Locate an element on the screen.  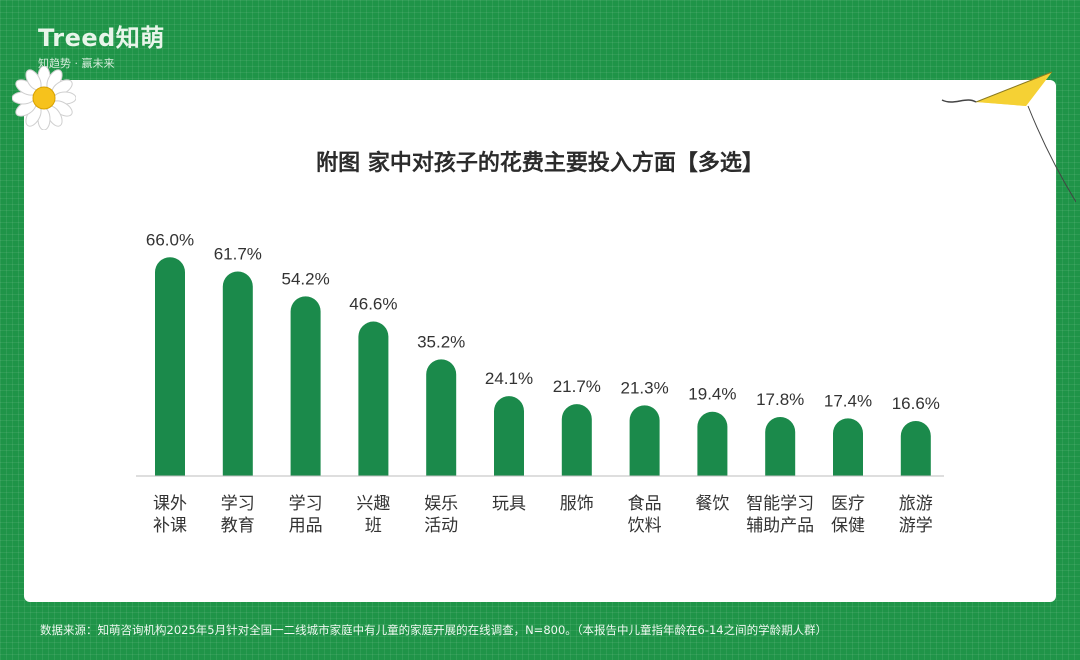
category-label: 餐饮 is located at coordinates (712, 504).